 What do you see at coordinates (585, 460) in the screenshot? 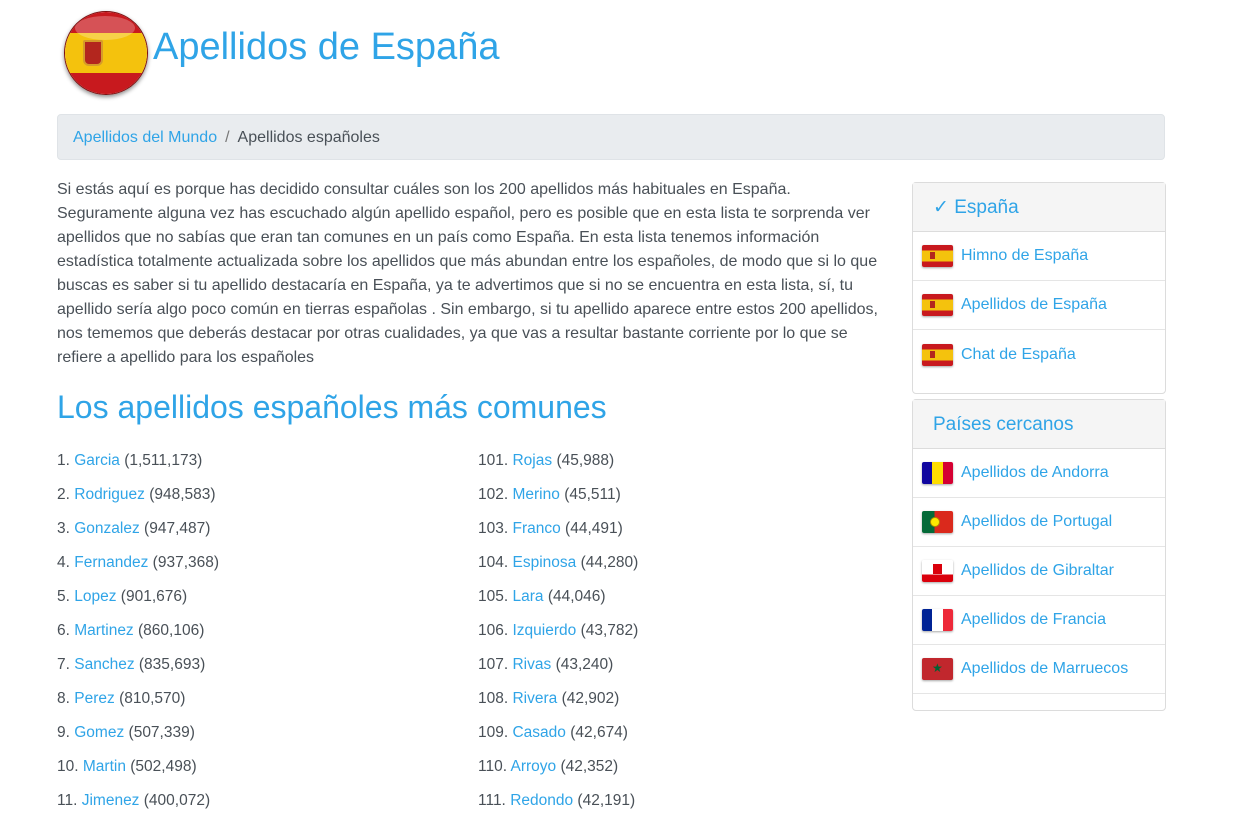
I see `count: (45,988)` at bounding box center [585, 460].